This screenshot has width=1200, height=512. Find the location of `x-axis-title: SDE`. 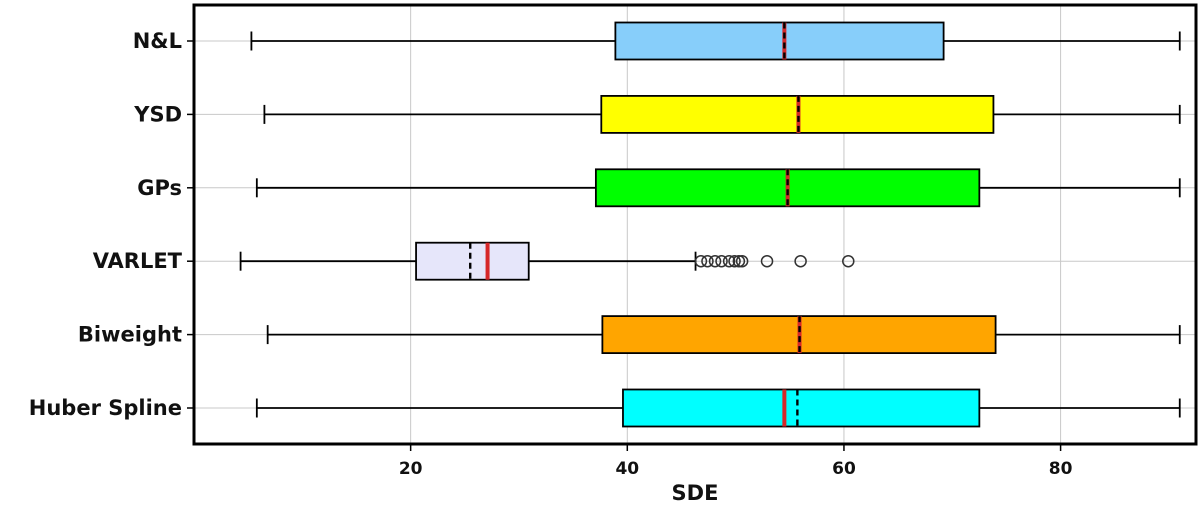

x-axis-title: SDE is located at coordinates (695, 493).